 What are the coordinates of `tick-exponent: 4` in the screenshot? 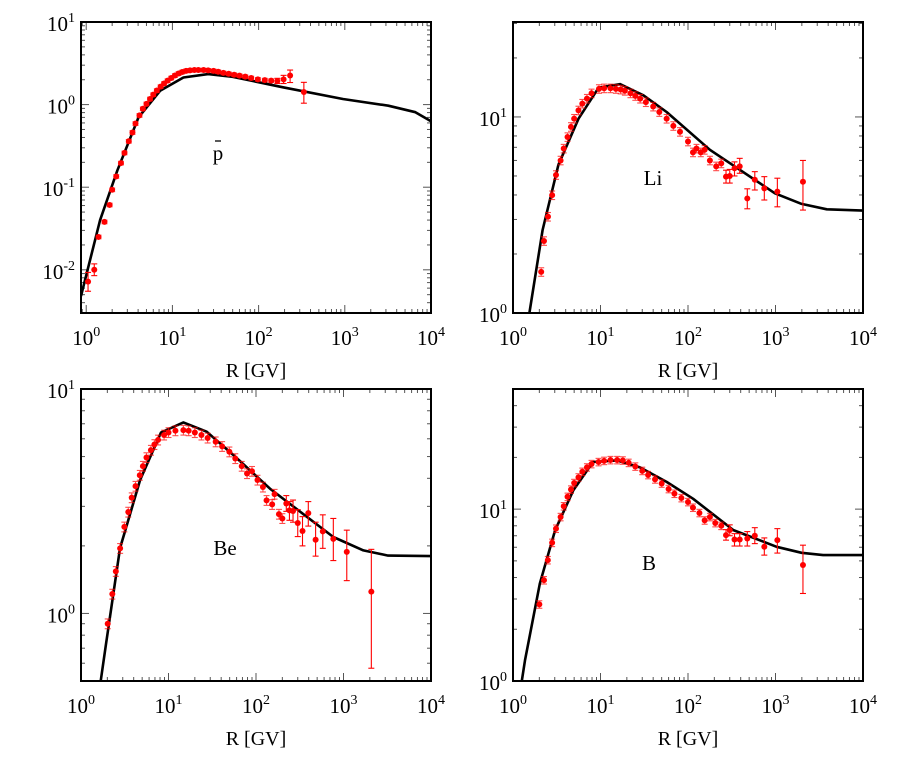 It's located at (873, 332).